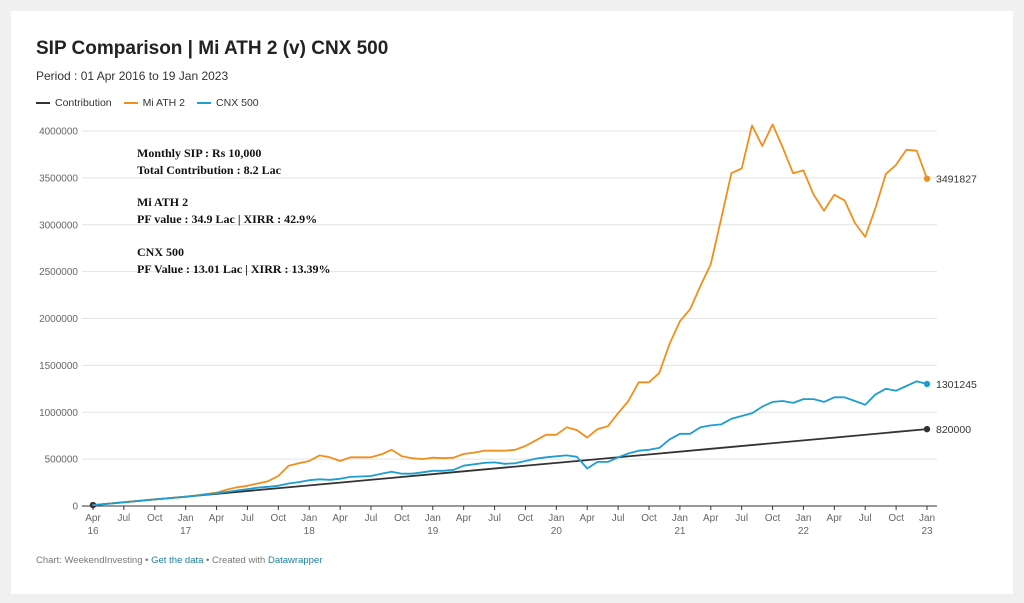 This screenshot has width=1024, height=603. Describe the element at coordinates (58, 413) in the screenshot. I see `y-tick-label: 1000000` at that location.